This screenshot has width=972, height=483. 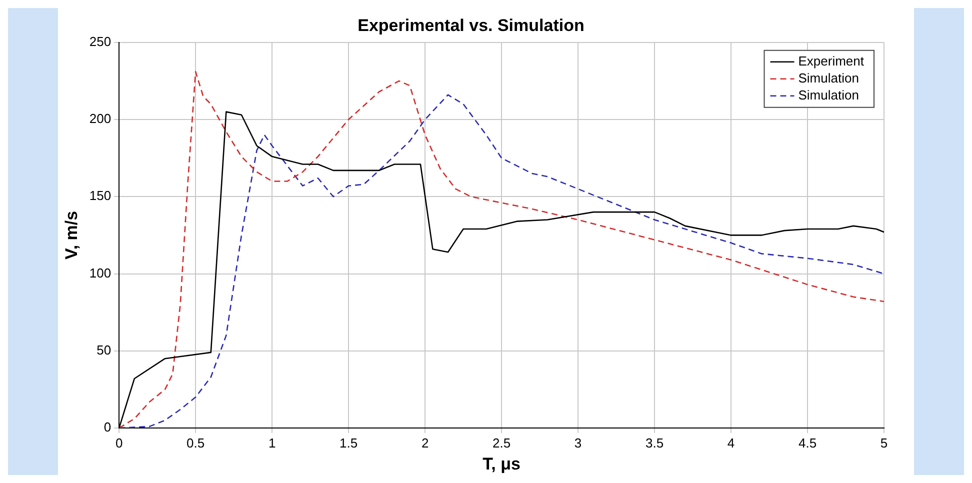 I want to click on y-tick-label: 200, so click(x=100, y=118).